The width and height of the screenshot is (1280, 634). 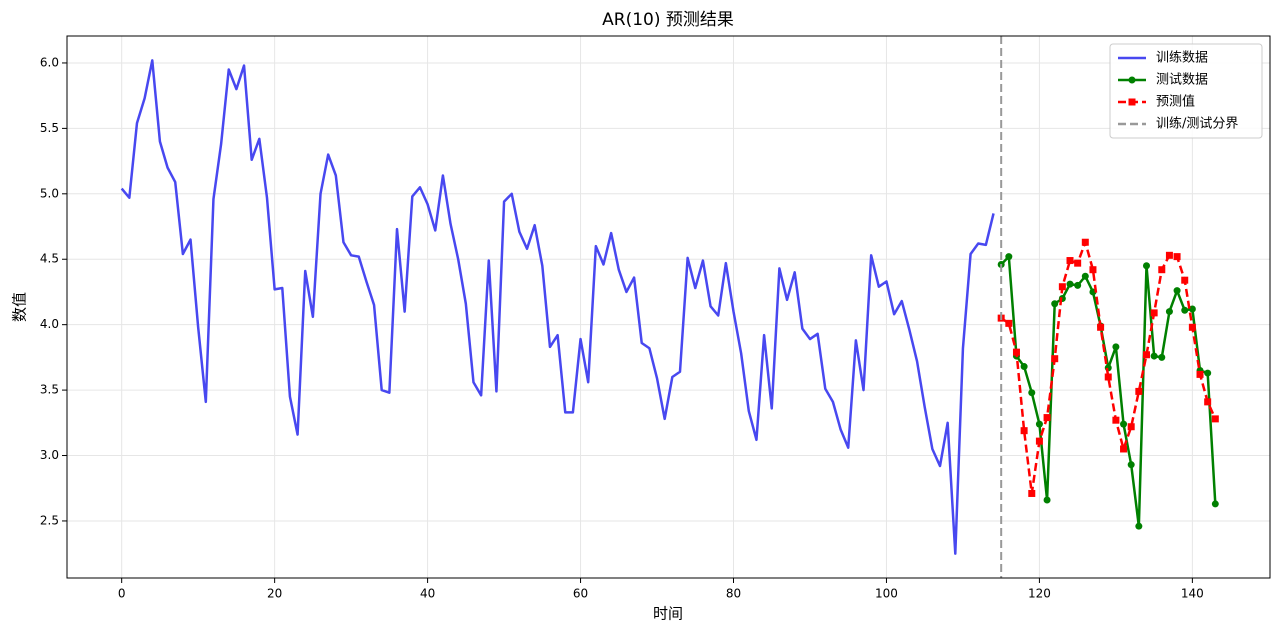 I want to click on y-tick-label: 3.5, so click(x=49, y=390).